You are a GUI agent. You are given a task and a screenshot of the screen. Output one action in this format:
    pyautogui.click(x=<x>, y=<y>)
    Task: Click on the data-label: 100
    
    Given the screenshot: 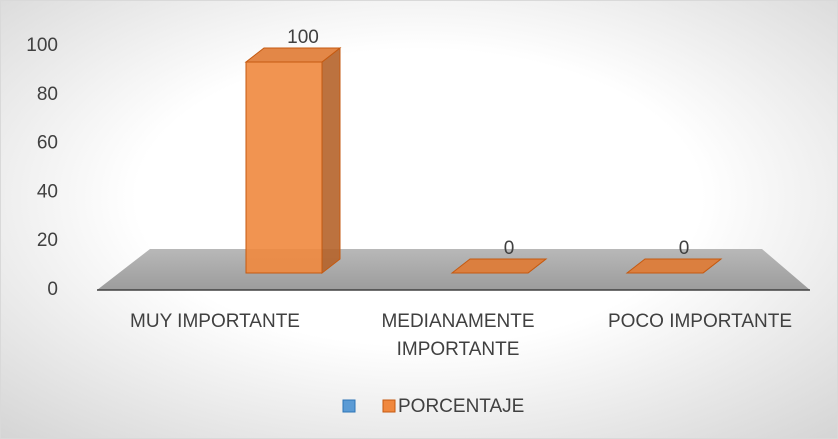 What is the action you would take?
    pyautogui.click(x=303, y=37)
    